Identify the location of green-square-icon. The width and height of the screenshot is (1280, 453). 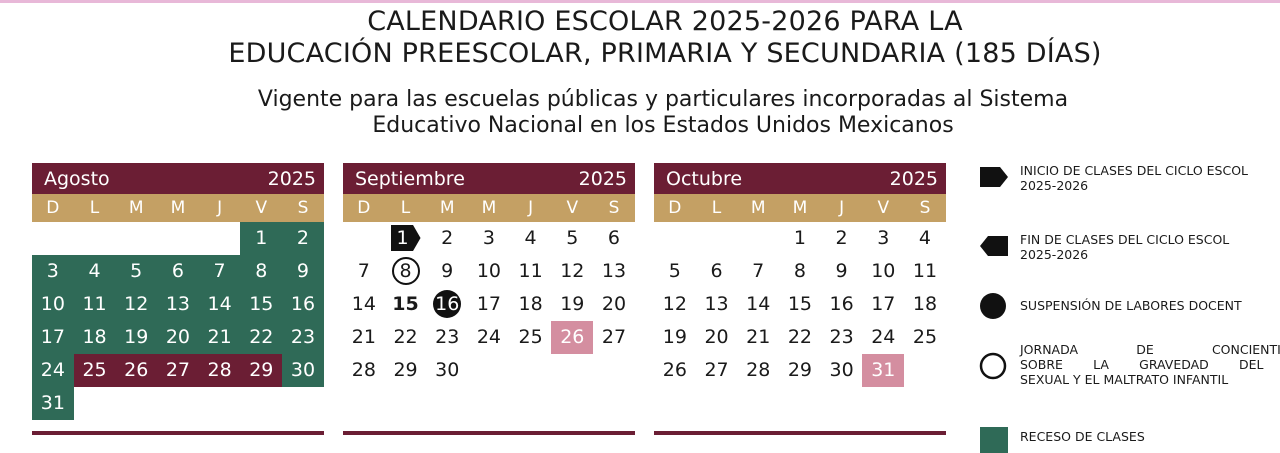
(994, 440).